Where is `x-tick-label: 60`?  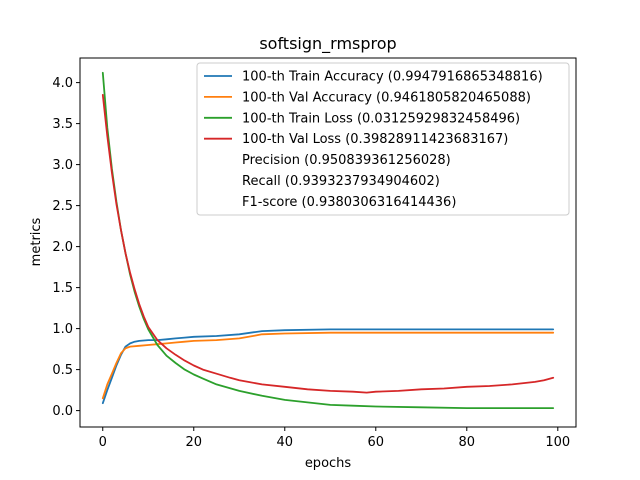
x-tick-label: 60 is located at coordinates (376, 442).